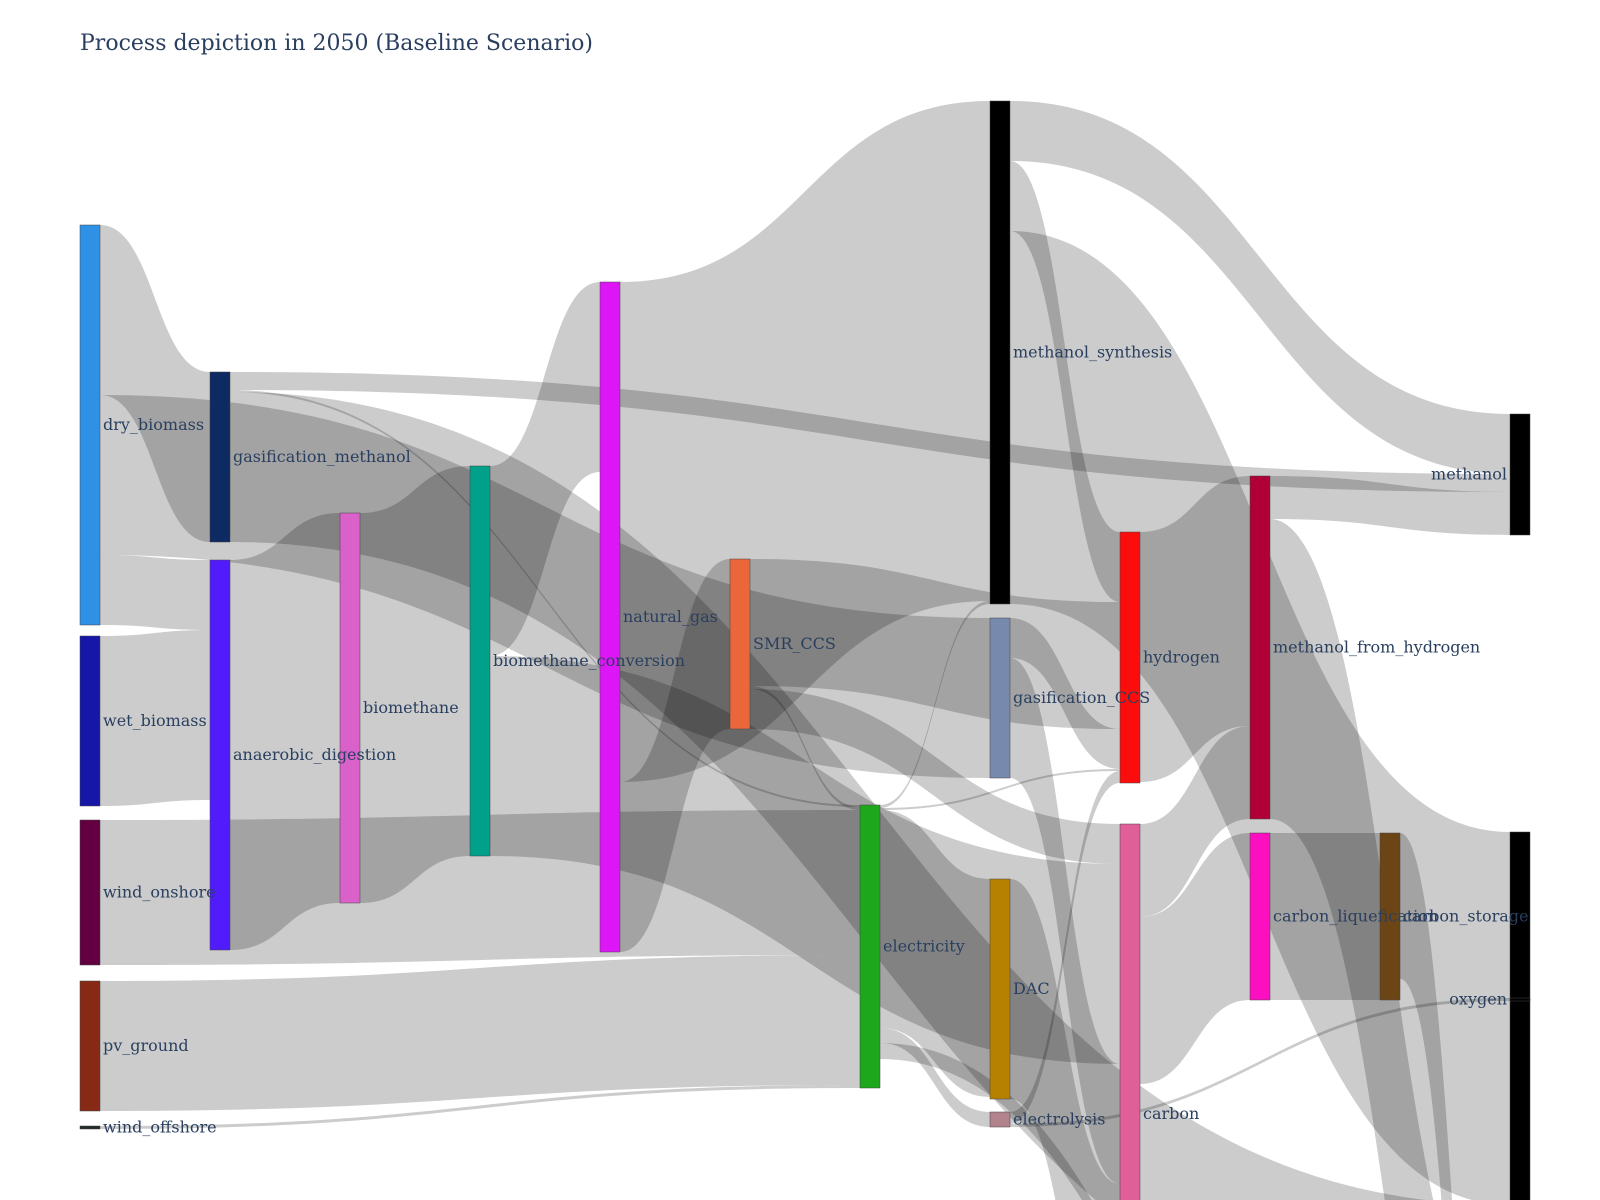 This screenshot has width=1600, height=1200. I want to click on link-natural_gas-to-SMR_CCS, so click(675, 755).